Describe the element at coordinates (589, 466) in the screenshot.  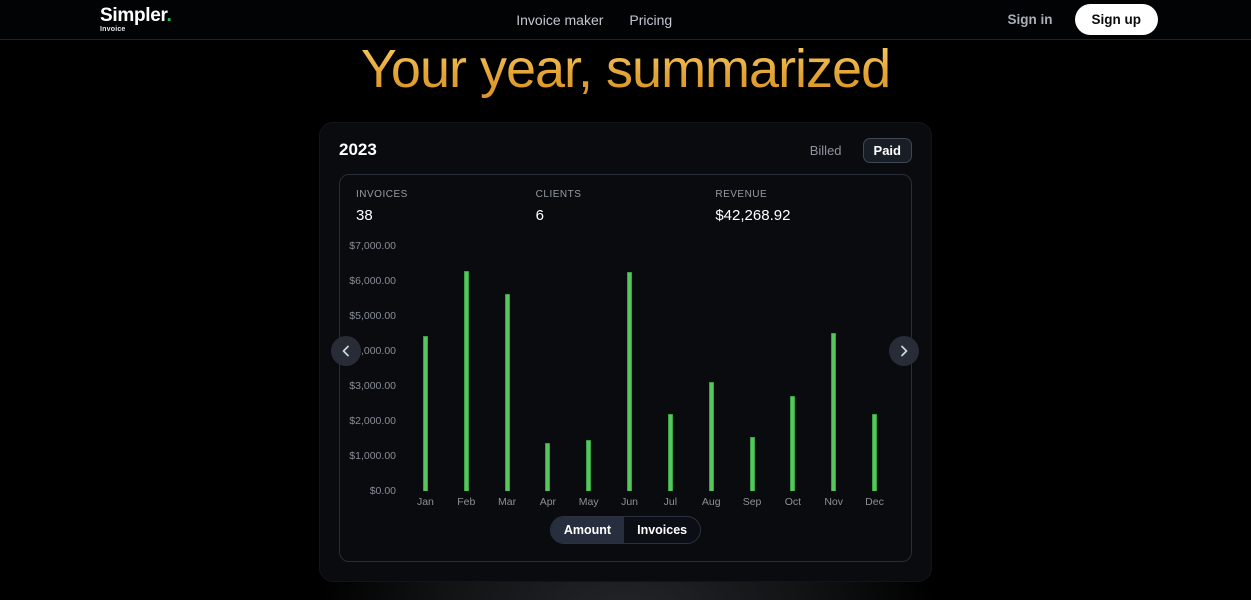
I see `bar-may` at that location.